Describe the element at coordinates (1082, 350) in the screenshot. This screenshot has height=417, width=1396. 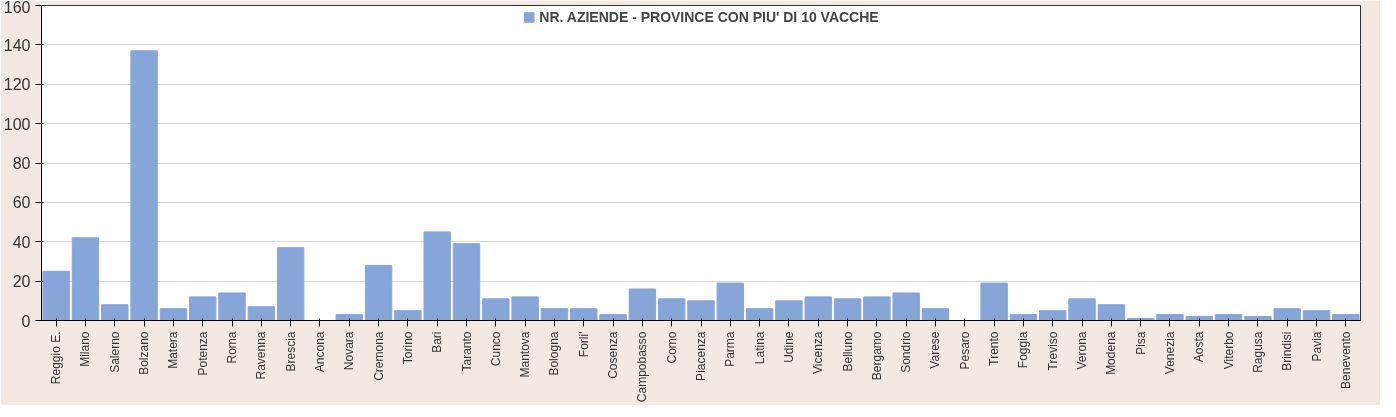
I see `x-tick-label: Verona` at that location.